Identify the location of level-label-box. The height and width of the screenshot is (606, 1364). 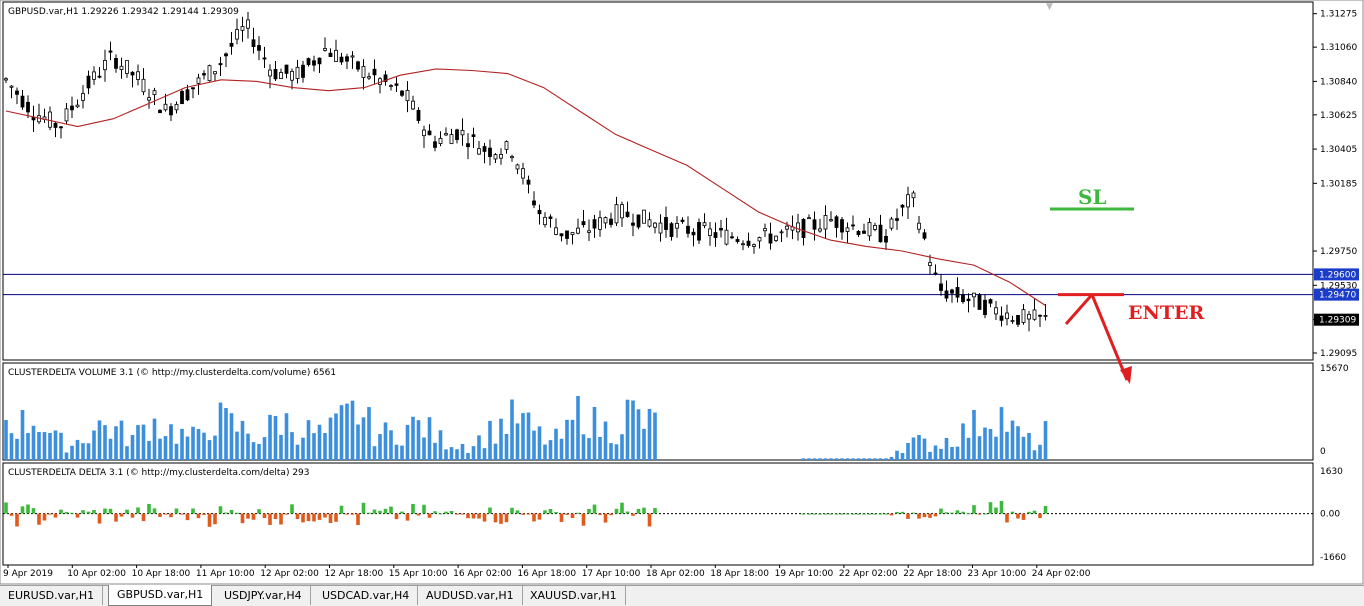
(1336, 274).